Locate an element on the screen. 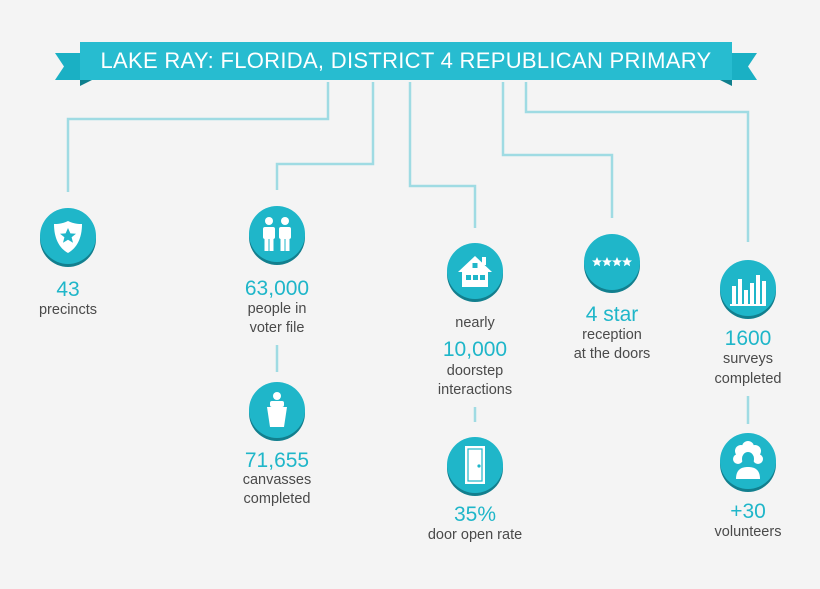 Image resolution: width=820 pixels, height=589 pixels. surveys-value: 1600 is located at coordinates (748, 338).